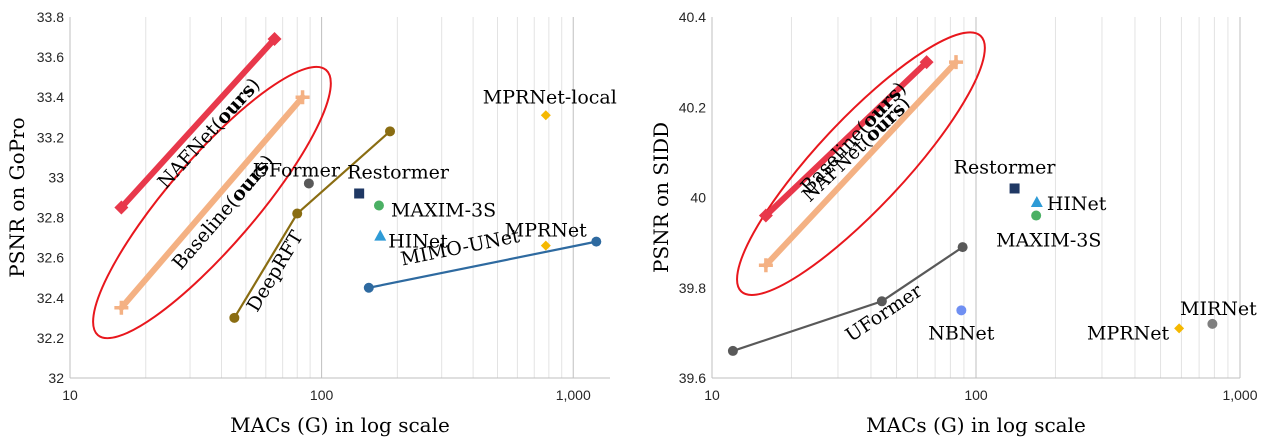  What do you see at coordinates (276, 271) in the screenshot?
I see `series-label-deeprft: DeepRFT` at bounding box center [276, 271].